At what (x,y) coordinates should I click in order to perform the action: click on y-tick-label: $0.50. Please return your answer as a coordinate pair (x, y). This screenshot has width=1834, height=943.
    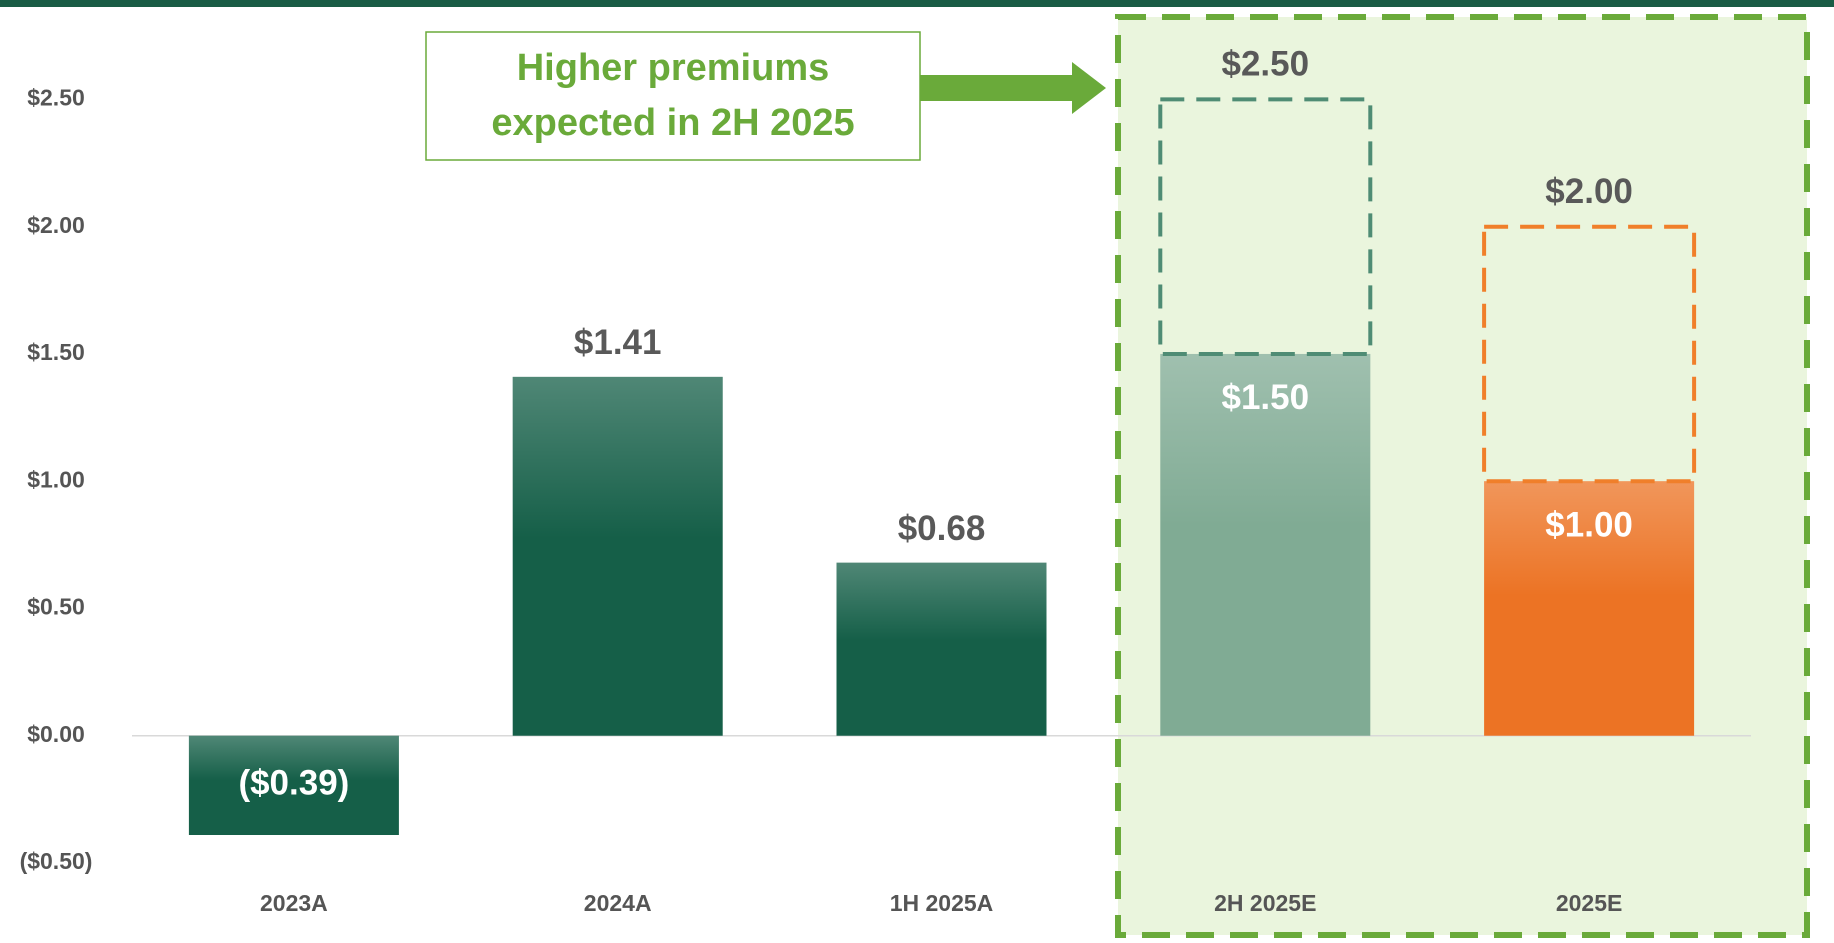
    Looking at the image, I should click on (56, 607).